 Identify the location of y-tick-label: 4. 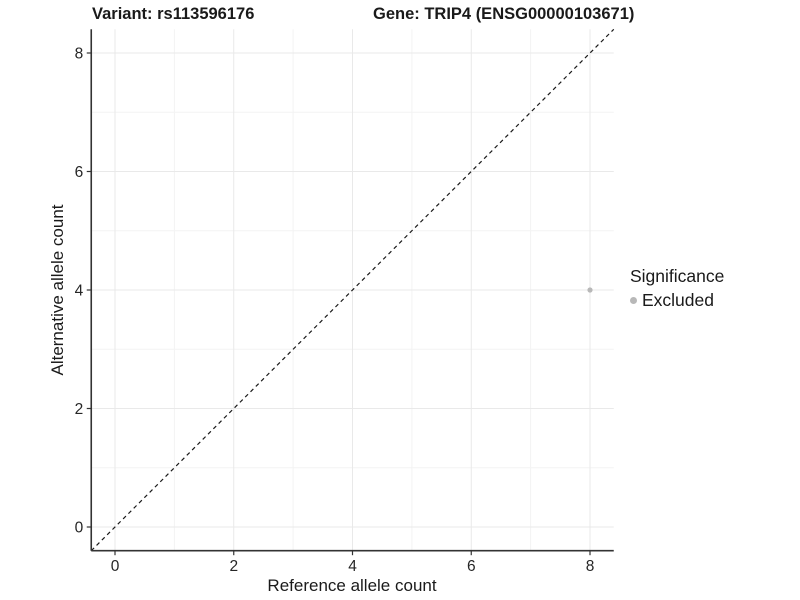
(79, 291).